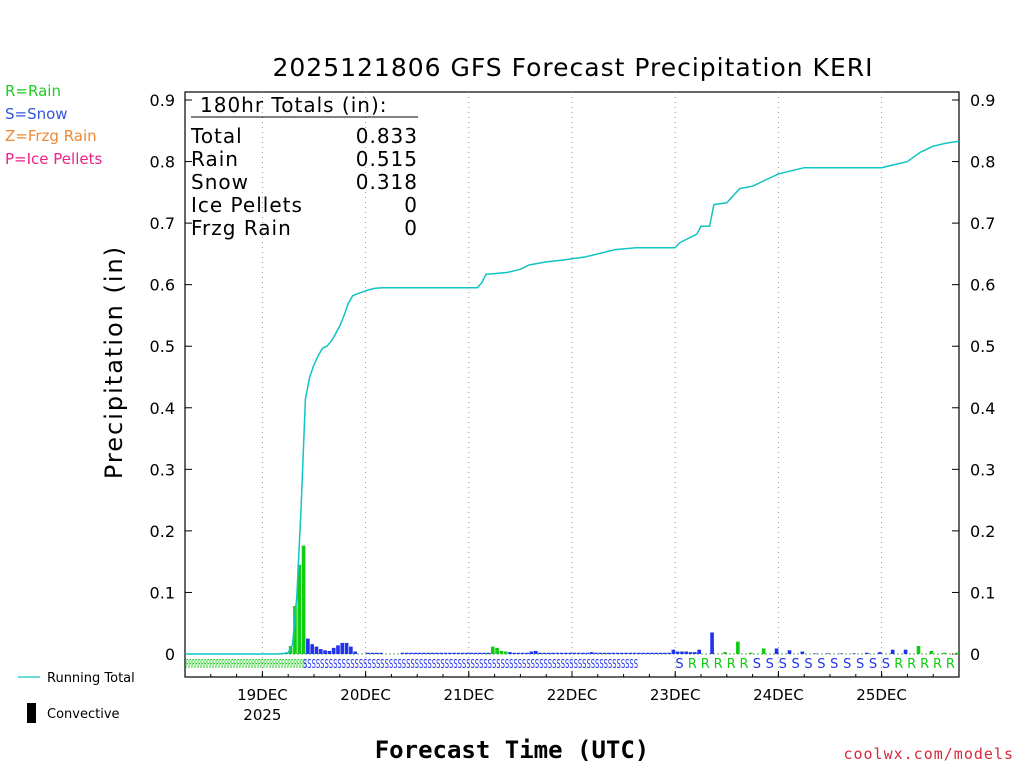 The image size is (1024, 768). I want to click on y-tick-label-left: 0, so click(170, 654).